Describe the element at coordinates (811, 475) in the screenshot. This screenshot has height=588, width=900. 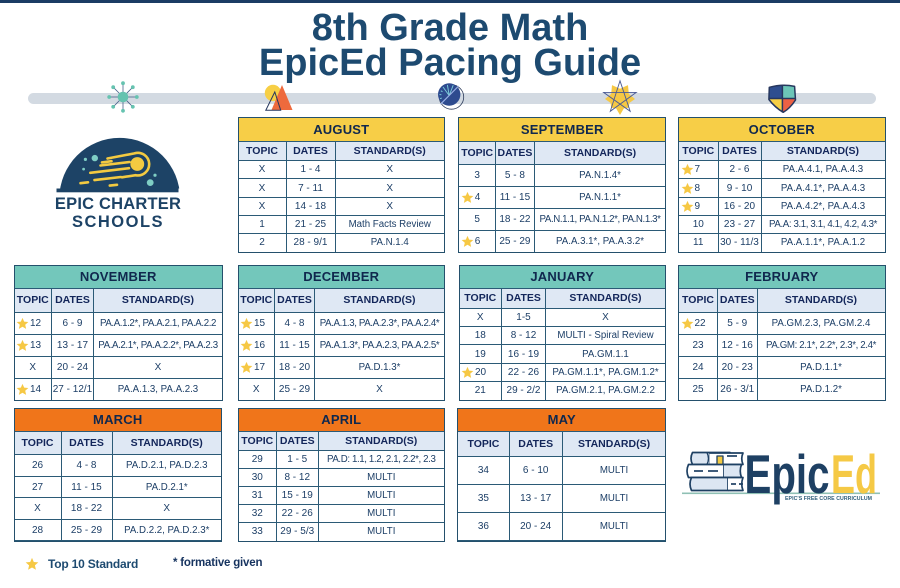
I see `svg-text: EpicEd` at that location.